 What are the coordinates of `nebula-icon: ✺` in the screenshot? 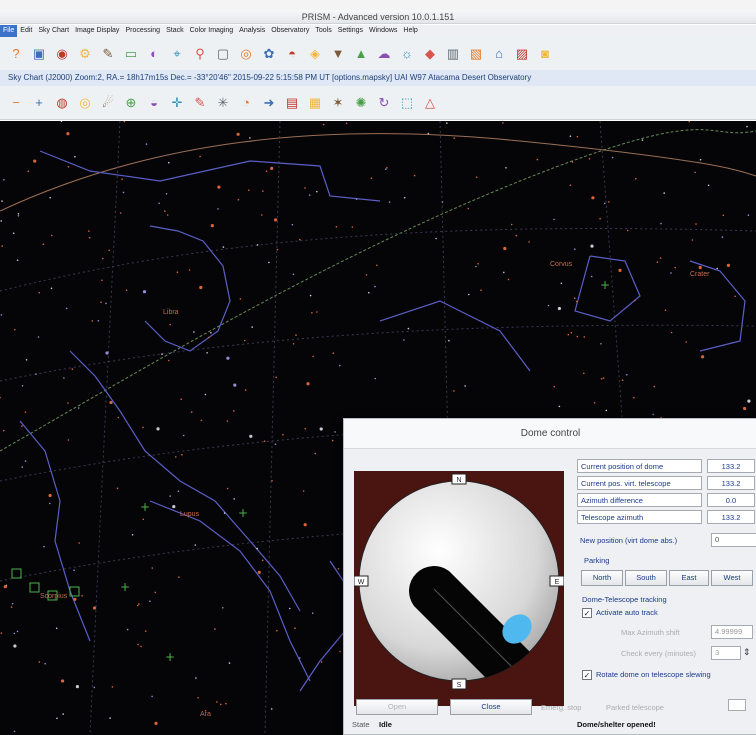 It's located at (361, 102).